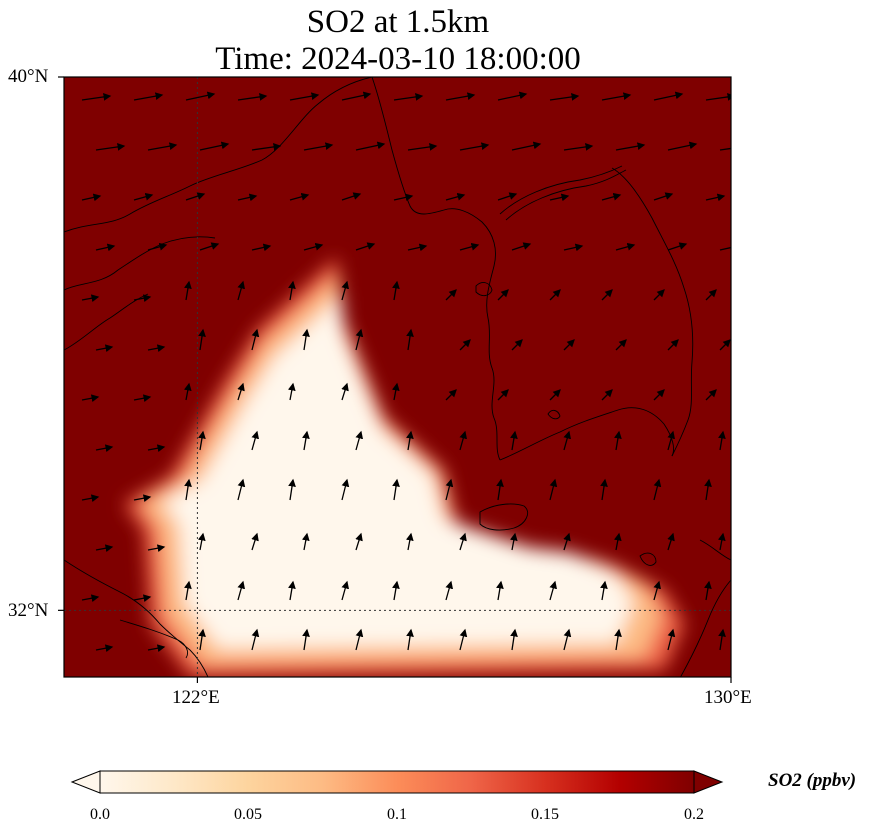 The image size is (875, 836). I want to click on map-title: SO2 at 1.5km, so click(398, 22).